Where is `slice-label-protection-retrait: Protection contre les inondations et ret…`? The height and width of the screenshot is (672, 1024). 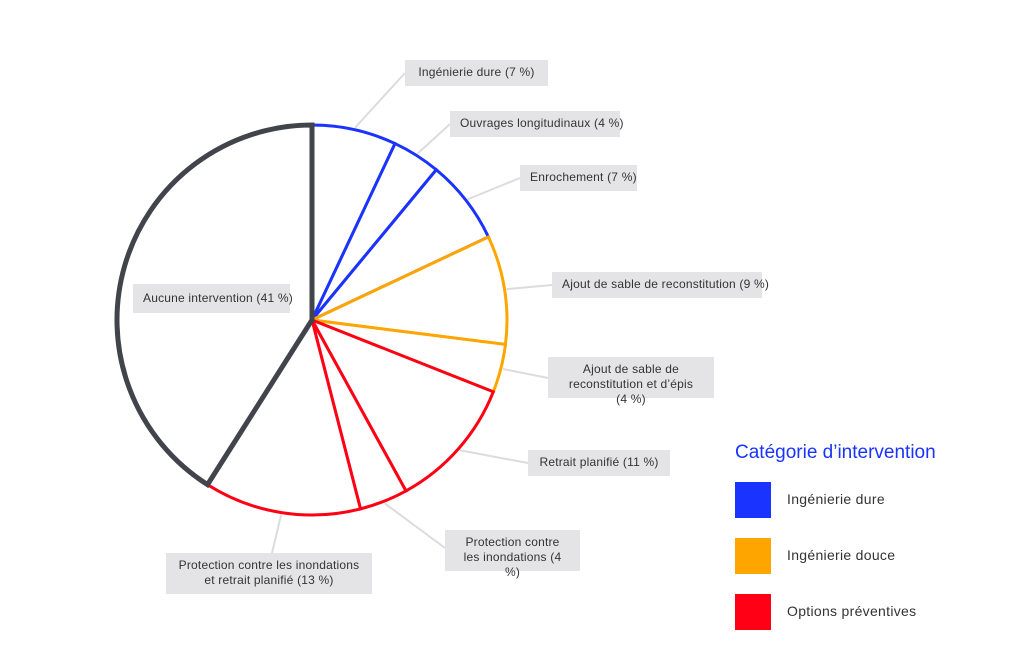
slice-label-protection-retrait: Protection contre les inondations et ret… is located at coordinates (269, 573).